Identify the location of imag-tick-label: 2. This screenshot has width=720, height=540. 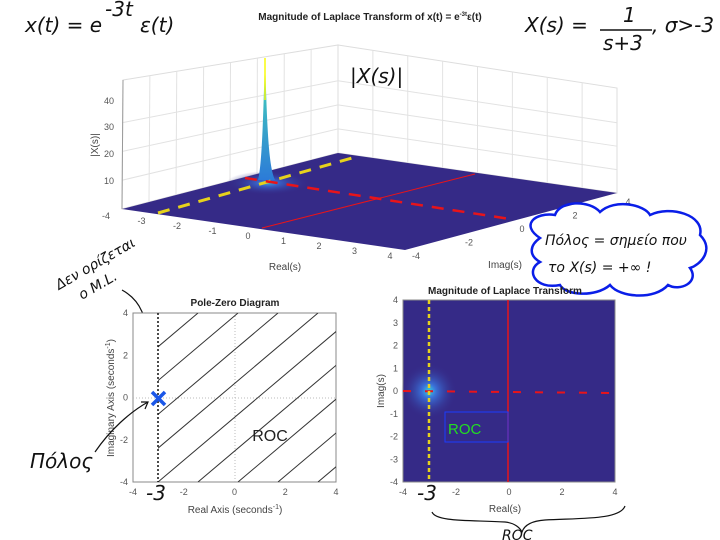
(574, 216).